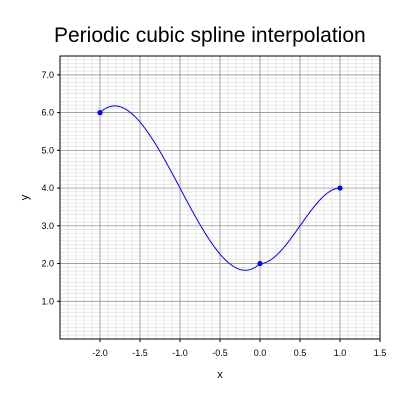 Image resolution: width=400 pixels, height=400 pixels. What do you see at coordinates (220, 375) in the screenshot?
I see `x-axis-label: x` at bounding box center [220, 375].